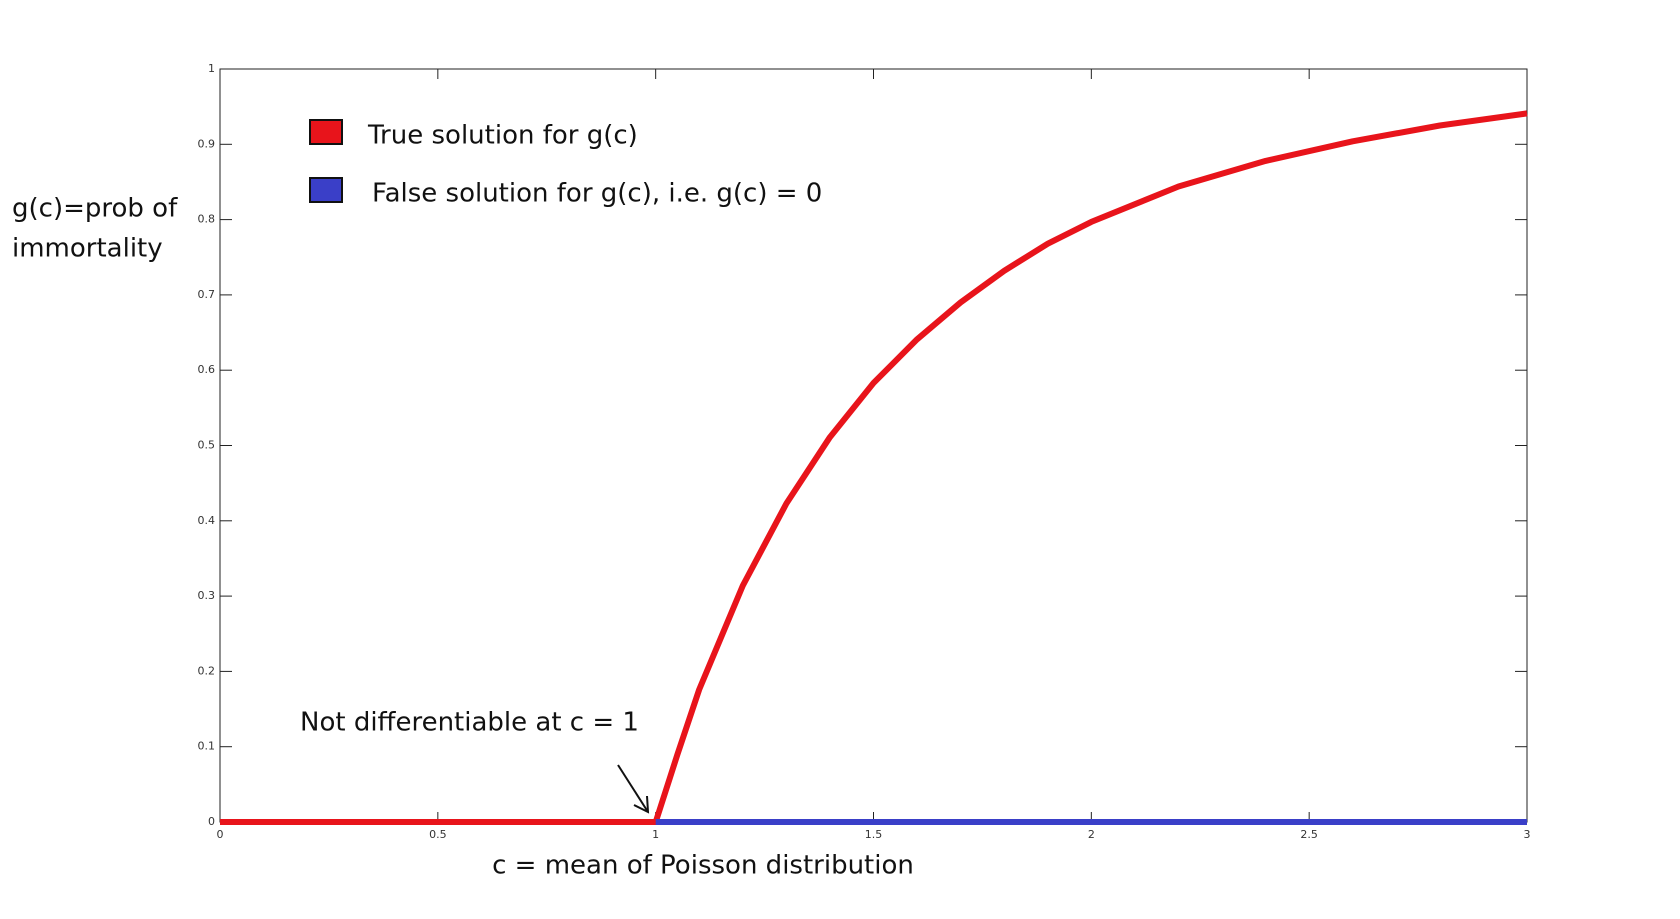 This screenshot has width=1680, height=919. What do you see at coordinates (207, 670) in the screenshot?
I see `y-tick-label: 0.2` at bounding box center [207, 670].